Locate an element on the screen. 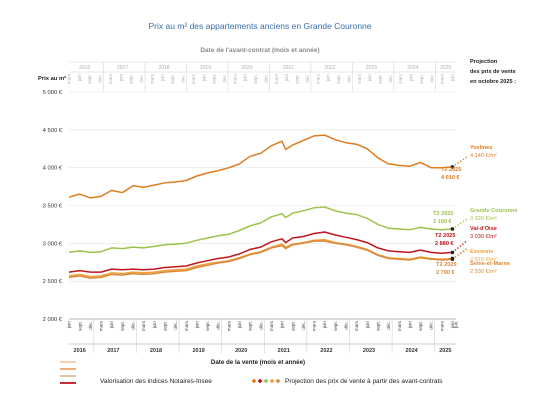 This screenshot has width=543, height=414. series-name-label: 3 320 €/m² is located at coordinates (483, 219).